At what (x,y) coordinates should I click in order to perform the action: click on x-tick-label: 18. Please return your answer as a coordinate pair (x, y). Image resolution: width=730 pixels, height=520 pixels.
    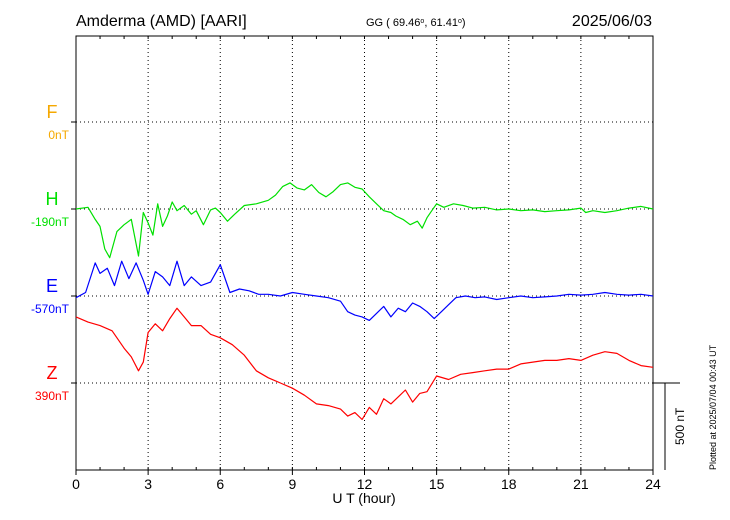
    Looking at the image, I should click on (509, 484).